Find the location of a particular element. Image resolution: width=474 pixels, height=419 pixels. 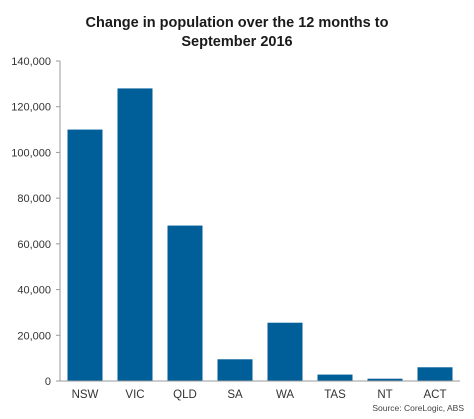

y-tick-label: 60,000 is located at coordinates (34, 245).